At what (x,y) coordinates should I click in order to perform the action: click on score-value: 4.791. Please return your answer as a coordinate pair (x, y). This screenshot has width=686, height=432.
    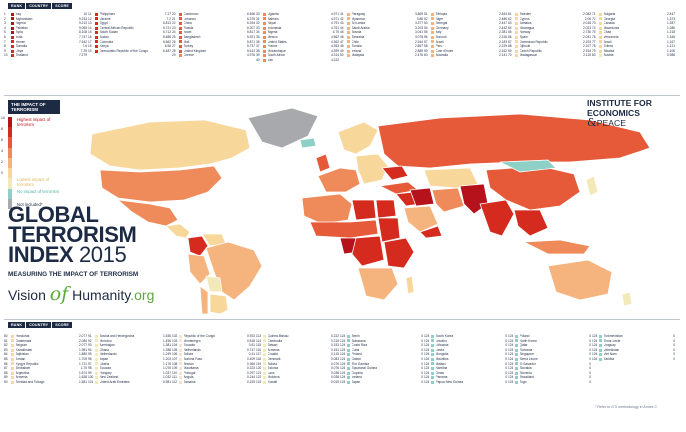
    Looking at the image, I should click on (335, 23).